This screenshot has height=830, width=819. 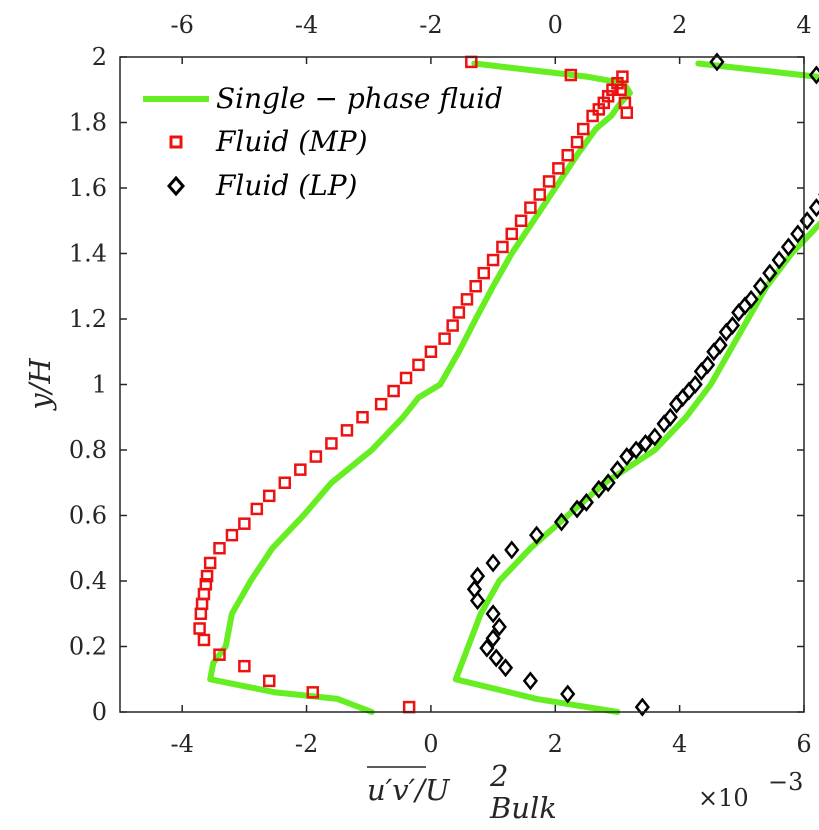 I want to click on x-tick-label-bottom: -4, so click(x=181, y=744).